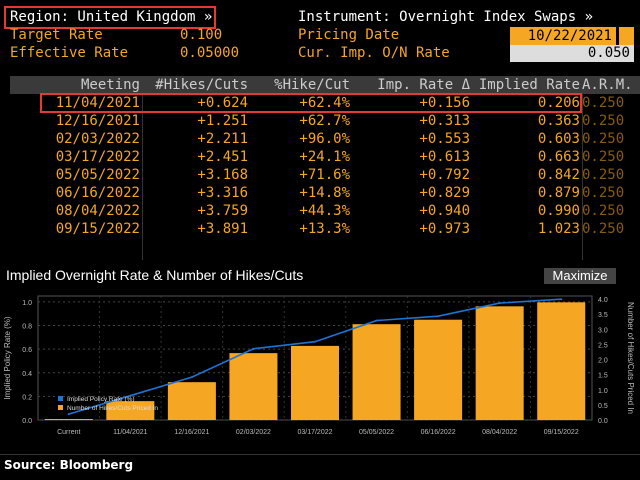 Image resolution: width=640 pixels, height=480 pixels. I want to click on table-cell: +44.3%, so click(324, 211).